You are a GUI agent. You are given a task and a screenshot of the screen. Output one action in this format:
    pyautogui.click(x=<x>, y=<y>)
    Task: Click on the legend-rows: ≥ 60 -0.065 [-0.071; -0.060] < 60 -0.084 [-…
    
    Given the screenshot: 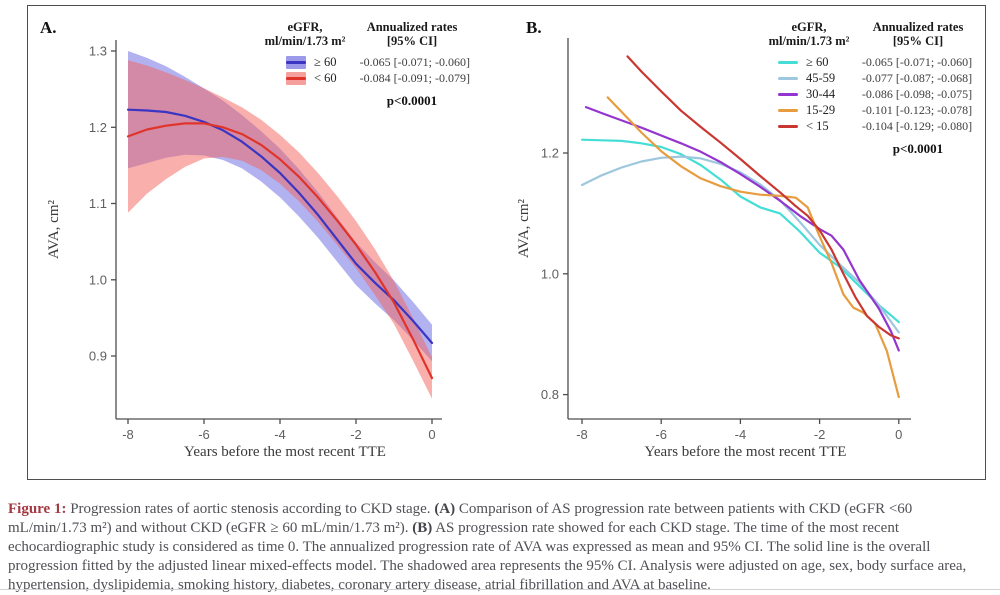 What is the action you would take?
    pyautogui.click(x=363, y=70)
    